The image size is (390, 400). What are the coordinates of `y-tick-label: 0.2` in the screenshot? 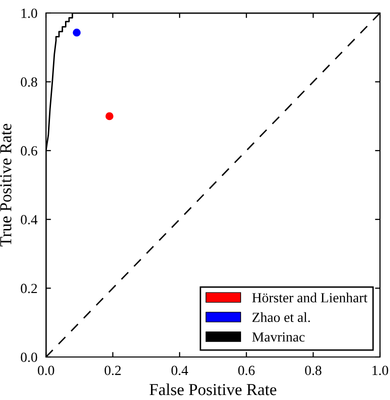 It's located at (28, 289).